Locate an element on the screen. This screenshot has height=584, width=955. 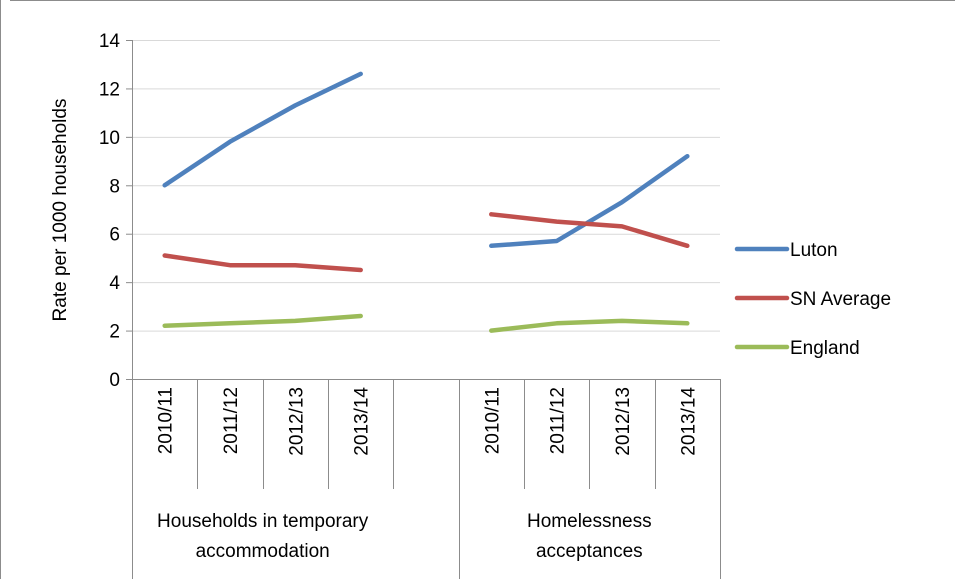
group-label-line: accommodation is located at coordinates (263, 551).